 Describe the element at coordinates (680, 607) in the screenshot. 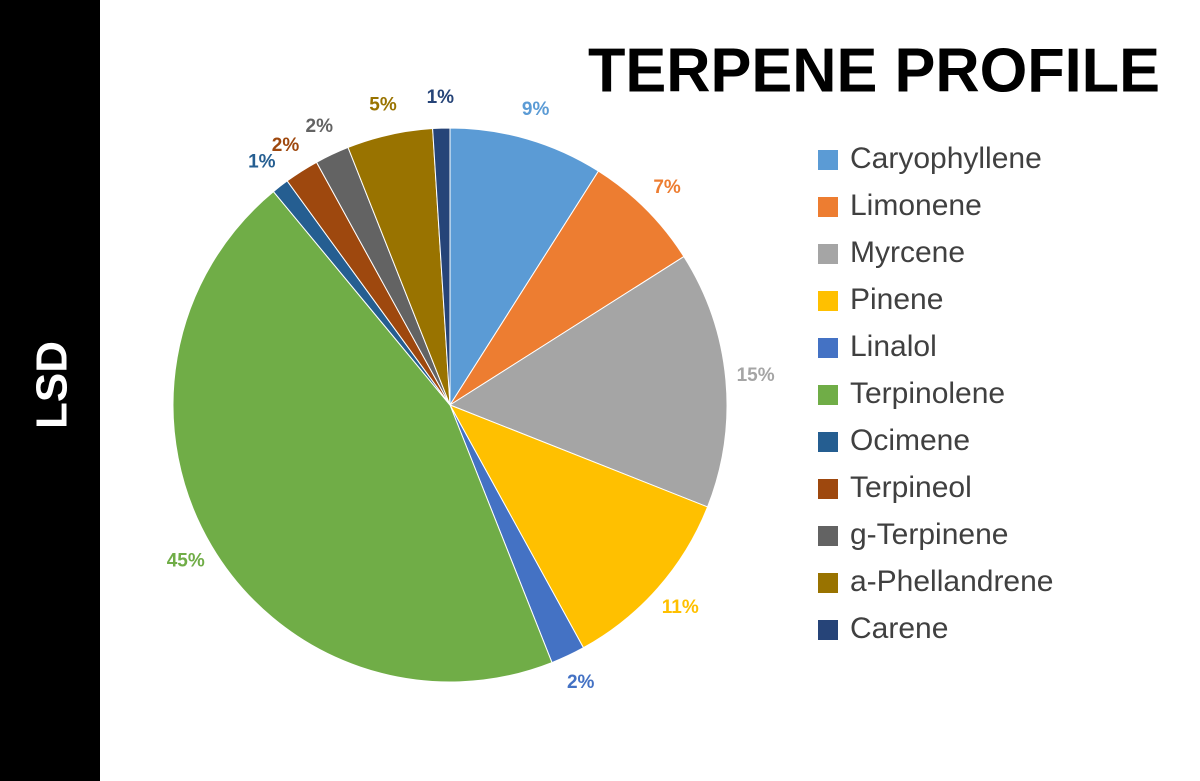

I see `value-label: 11%` at that location.